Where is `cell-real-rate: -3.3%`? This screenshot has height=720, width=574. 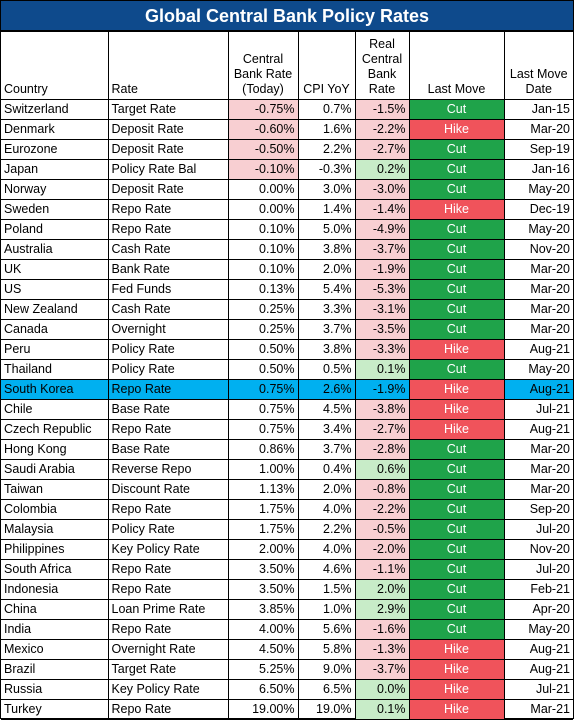
cell-real-rate: -3.3% is located at coordinates (382, 349).